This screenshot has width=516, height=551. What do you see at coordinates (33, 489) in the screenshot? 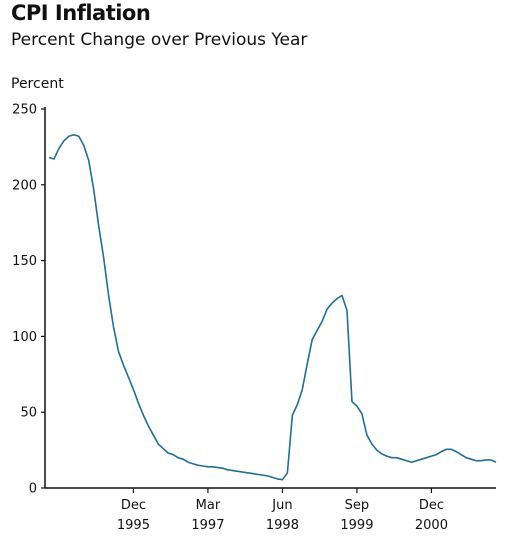
I see `y-tick-label: 0` at bounding box center [33, 489].